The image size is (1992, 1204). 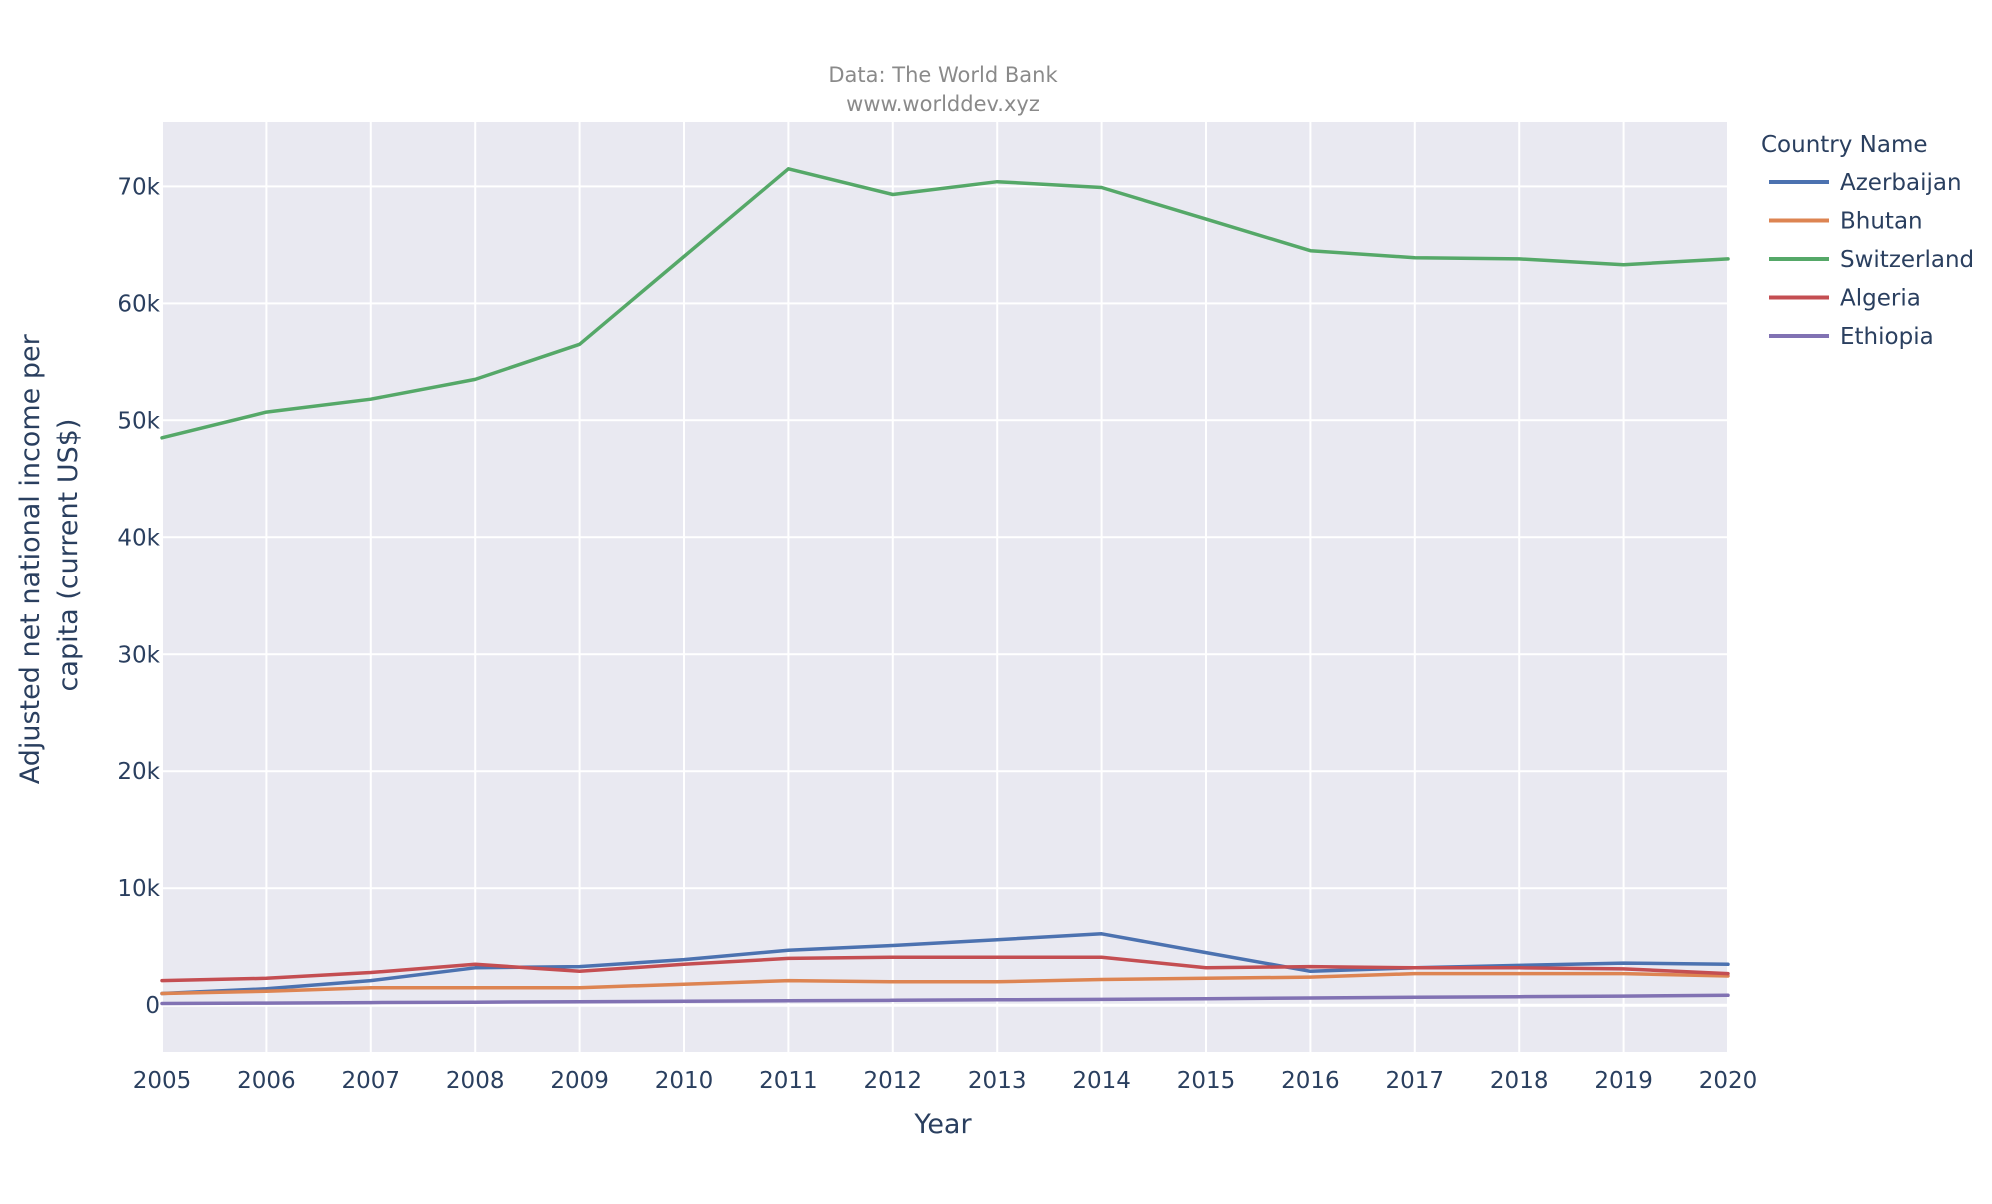 What do you see at coordinates (1623, 1081) in the screenshot?
I see `x-tick-label: 2019` at bounding box center [1623, 1081].